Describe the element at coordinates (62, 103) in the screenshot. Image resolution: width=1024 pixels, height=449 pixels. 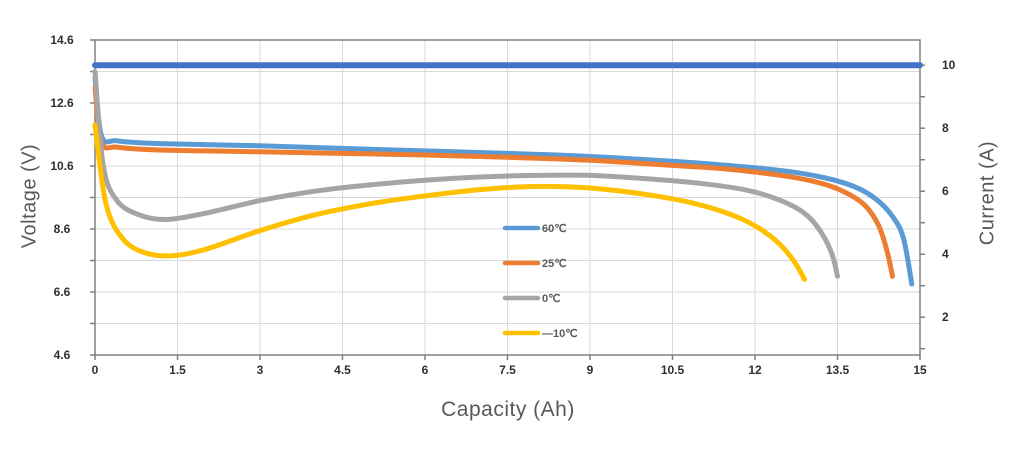
I see `left-tick-label: 12.6` at that location.